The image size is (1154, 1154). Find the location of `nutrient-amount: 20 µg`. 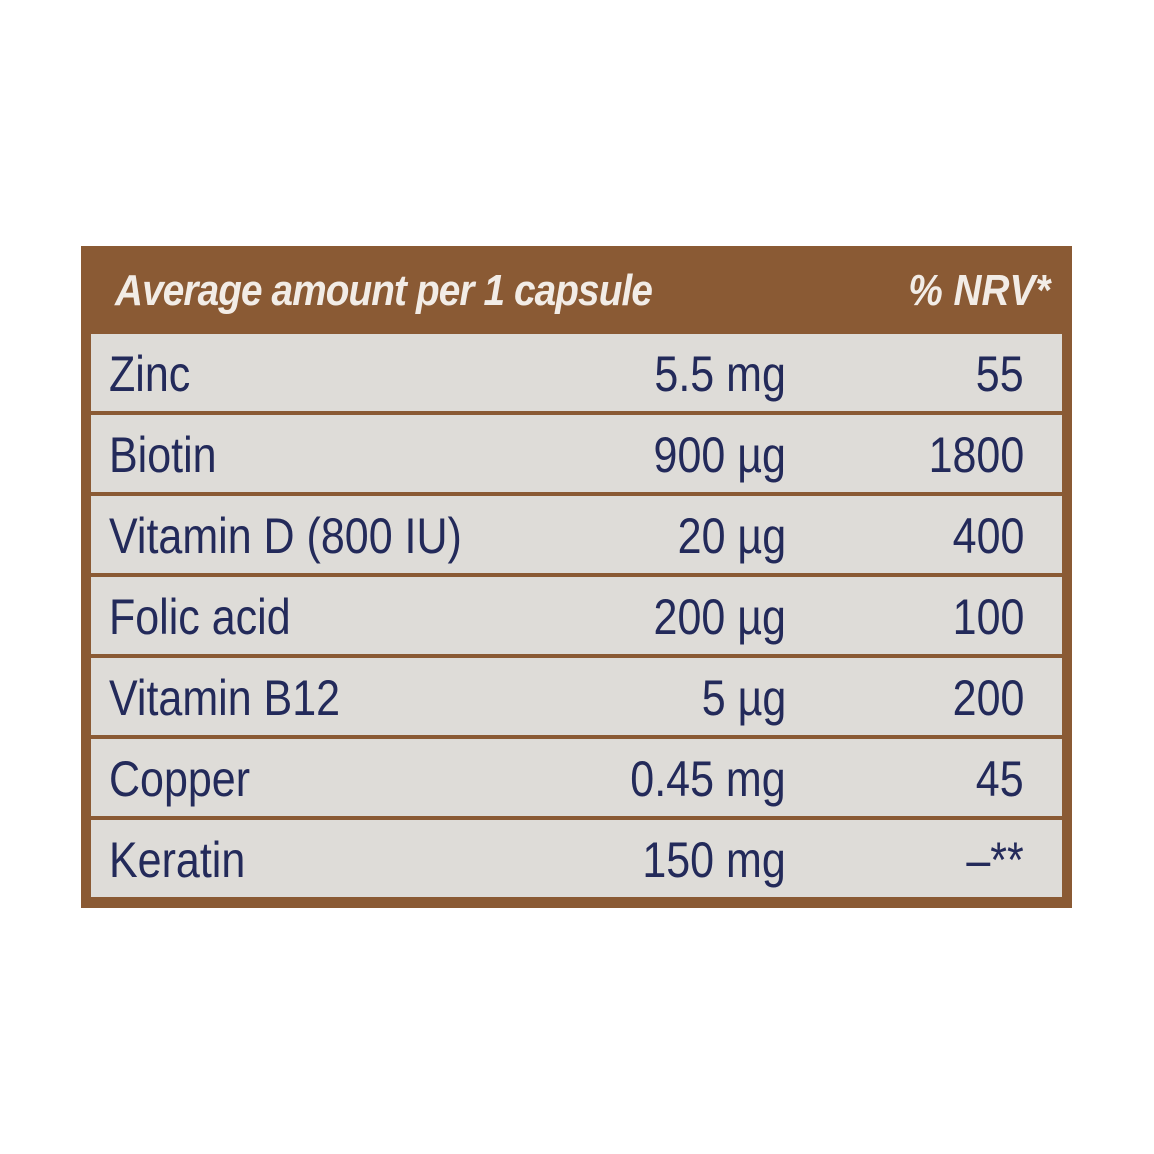

nutrient-amount: 20 µg is located at coordinates (731, 536).